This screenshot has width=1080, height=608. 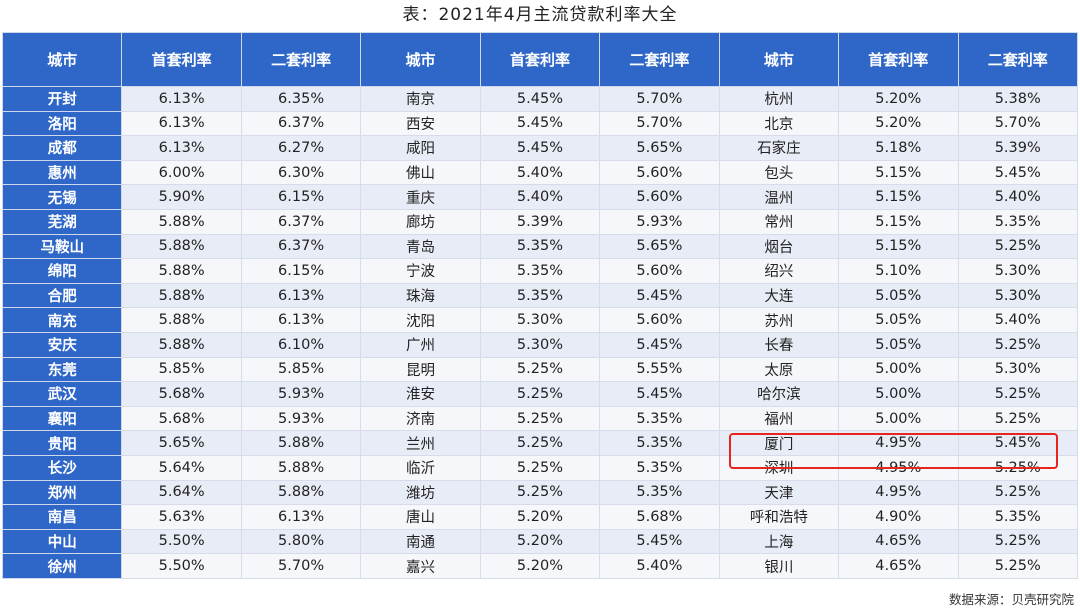 What do you see at coordinates (779, 467) in the screenshot?
I see `city-cell: 深圳` at bounding box center [779, 467].